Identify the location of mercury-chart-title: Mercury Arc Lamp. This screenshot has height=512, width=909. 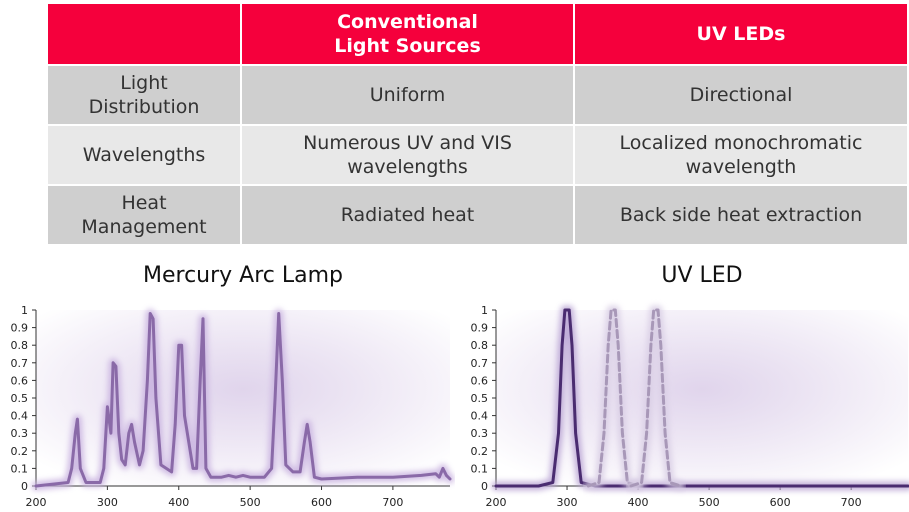
(242, 275).